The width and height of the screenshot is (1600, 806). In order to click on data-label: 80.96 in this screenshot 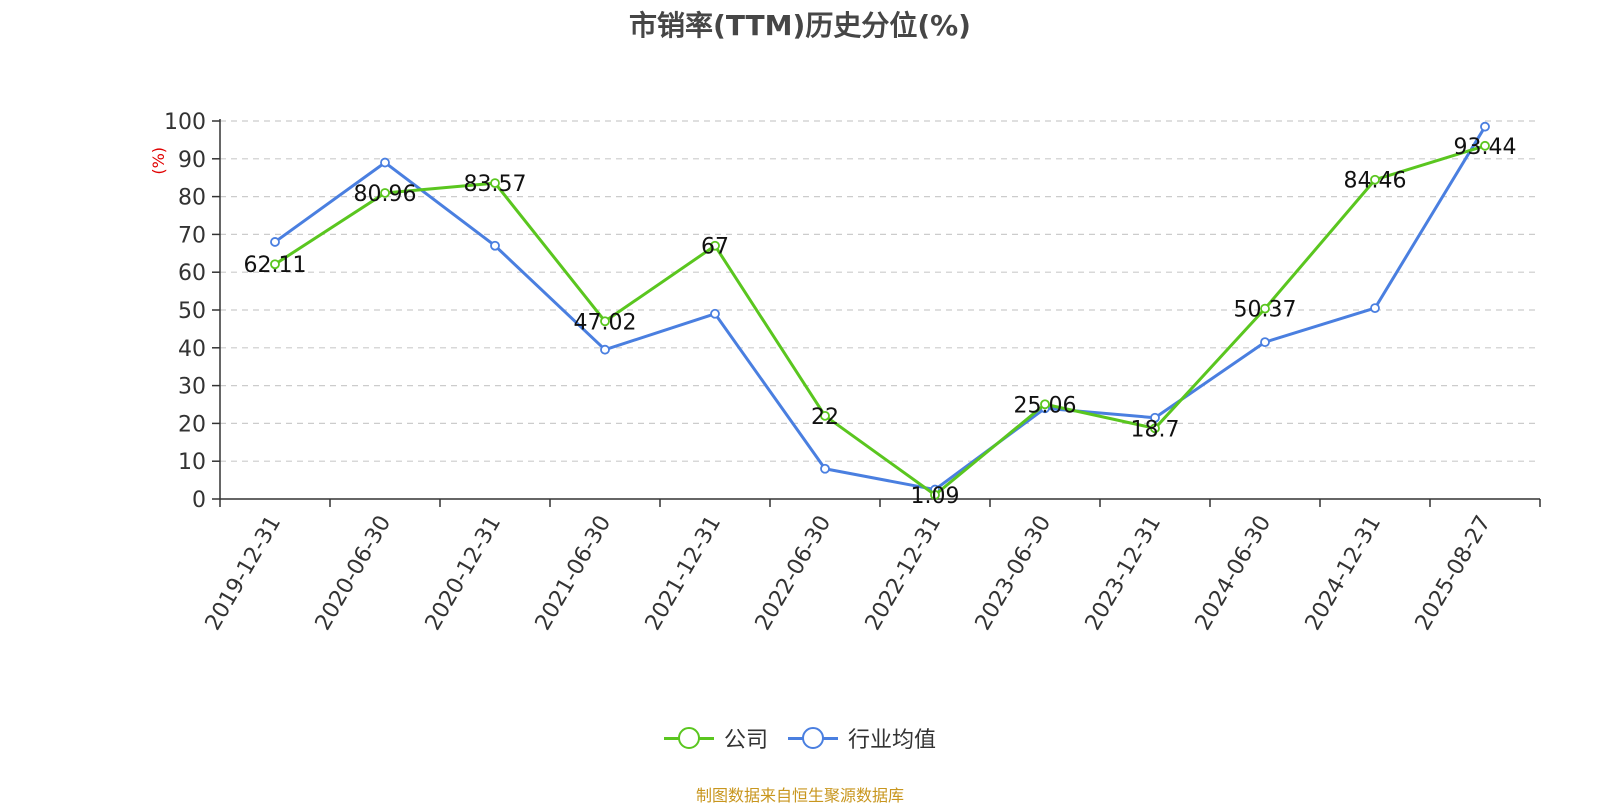, I will do `click(385, 194)`.